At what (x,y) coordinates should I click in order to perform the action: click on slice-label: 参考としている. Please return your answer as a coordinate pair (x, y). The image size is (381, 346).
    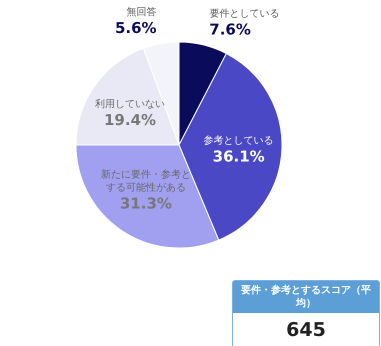
    Looking at the image, I should click on (239, 140).